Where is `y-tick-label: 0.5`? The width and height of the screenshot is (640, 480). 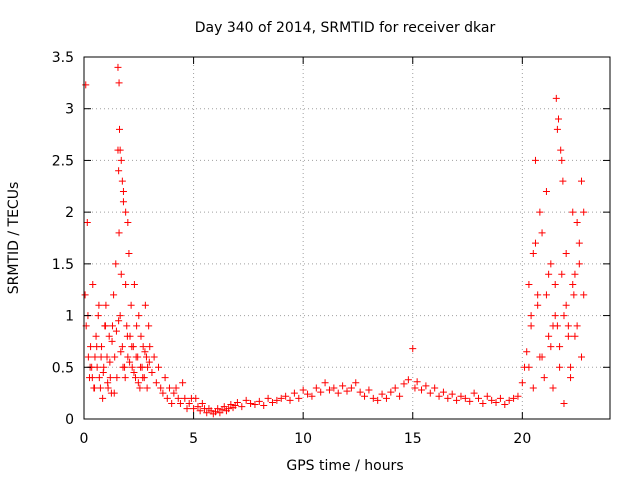
y-tick-label: 0.5 is located at coordinates (63, 368).